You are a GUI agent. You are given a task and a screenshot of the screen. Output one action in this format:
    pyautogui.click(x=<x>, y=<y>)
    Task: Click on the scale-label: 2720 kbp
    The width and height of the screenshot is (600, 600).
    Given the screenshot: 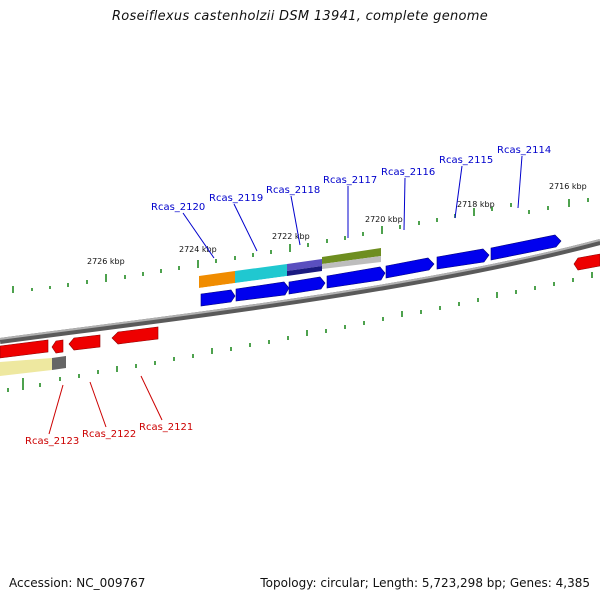 What is the action you would take?
    pyautogui.click(x=384, y=219)
    